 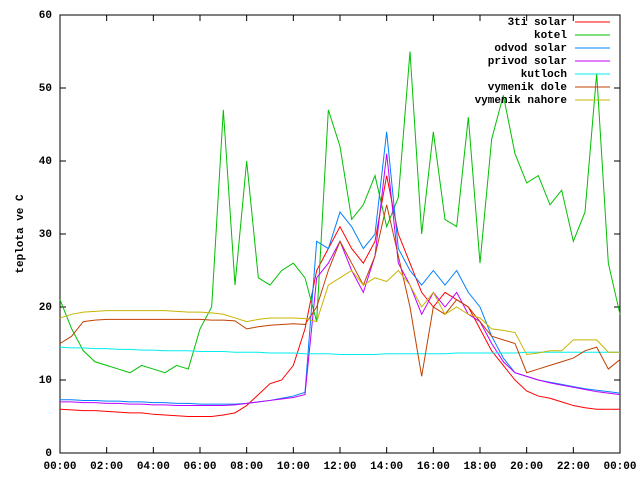 What do you see at coordinates (45, 162) in the screenshot?
I see `y-tick-label: 40` at bounding box center [45, 162].